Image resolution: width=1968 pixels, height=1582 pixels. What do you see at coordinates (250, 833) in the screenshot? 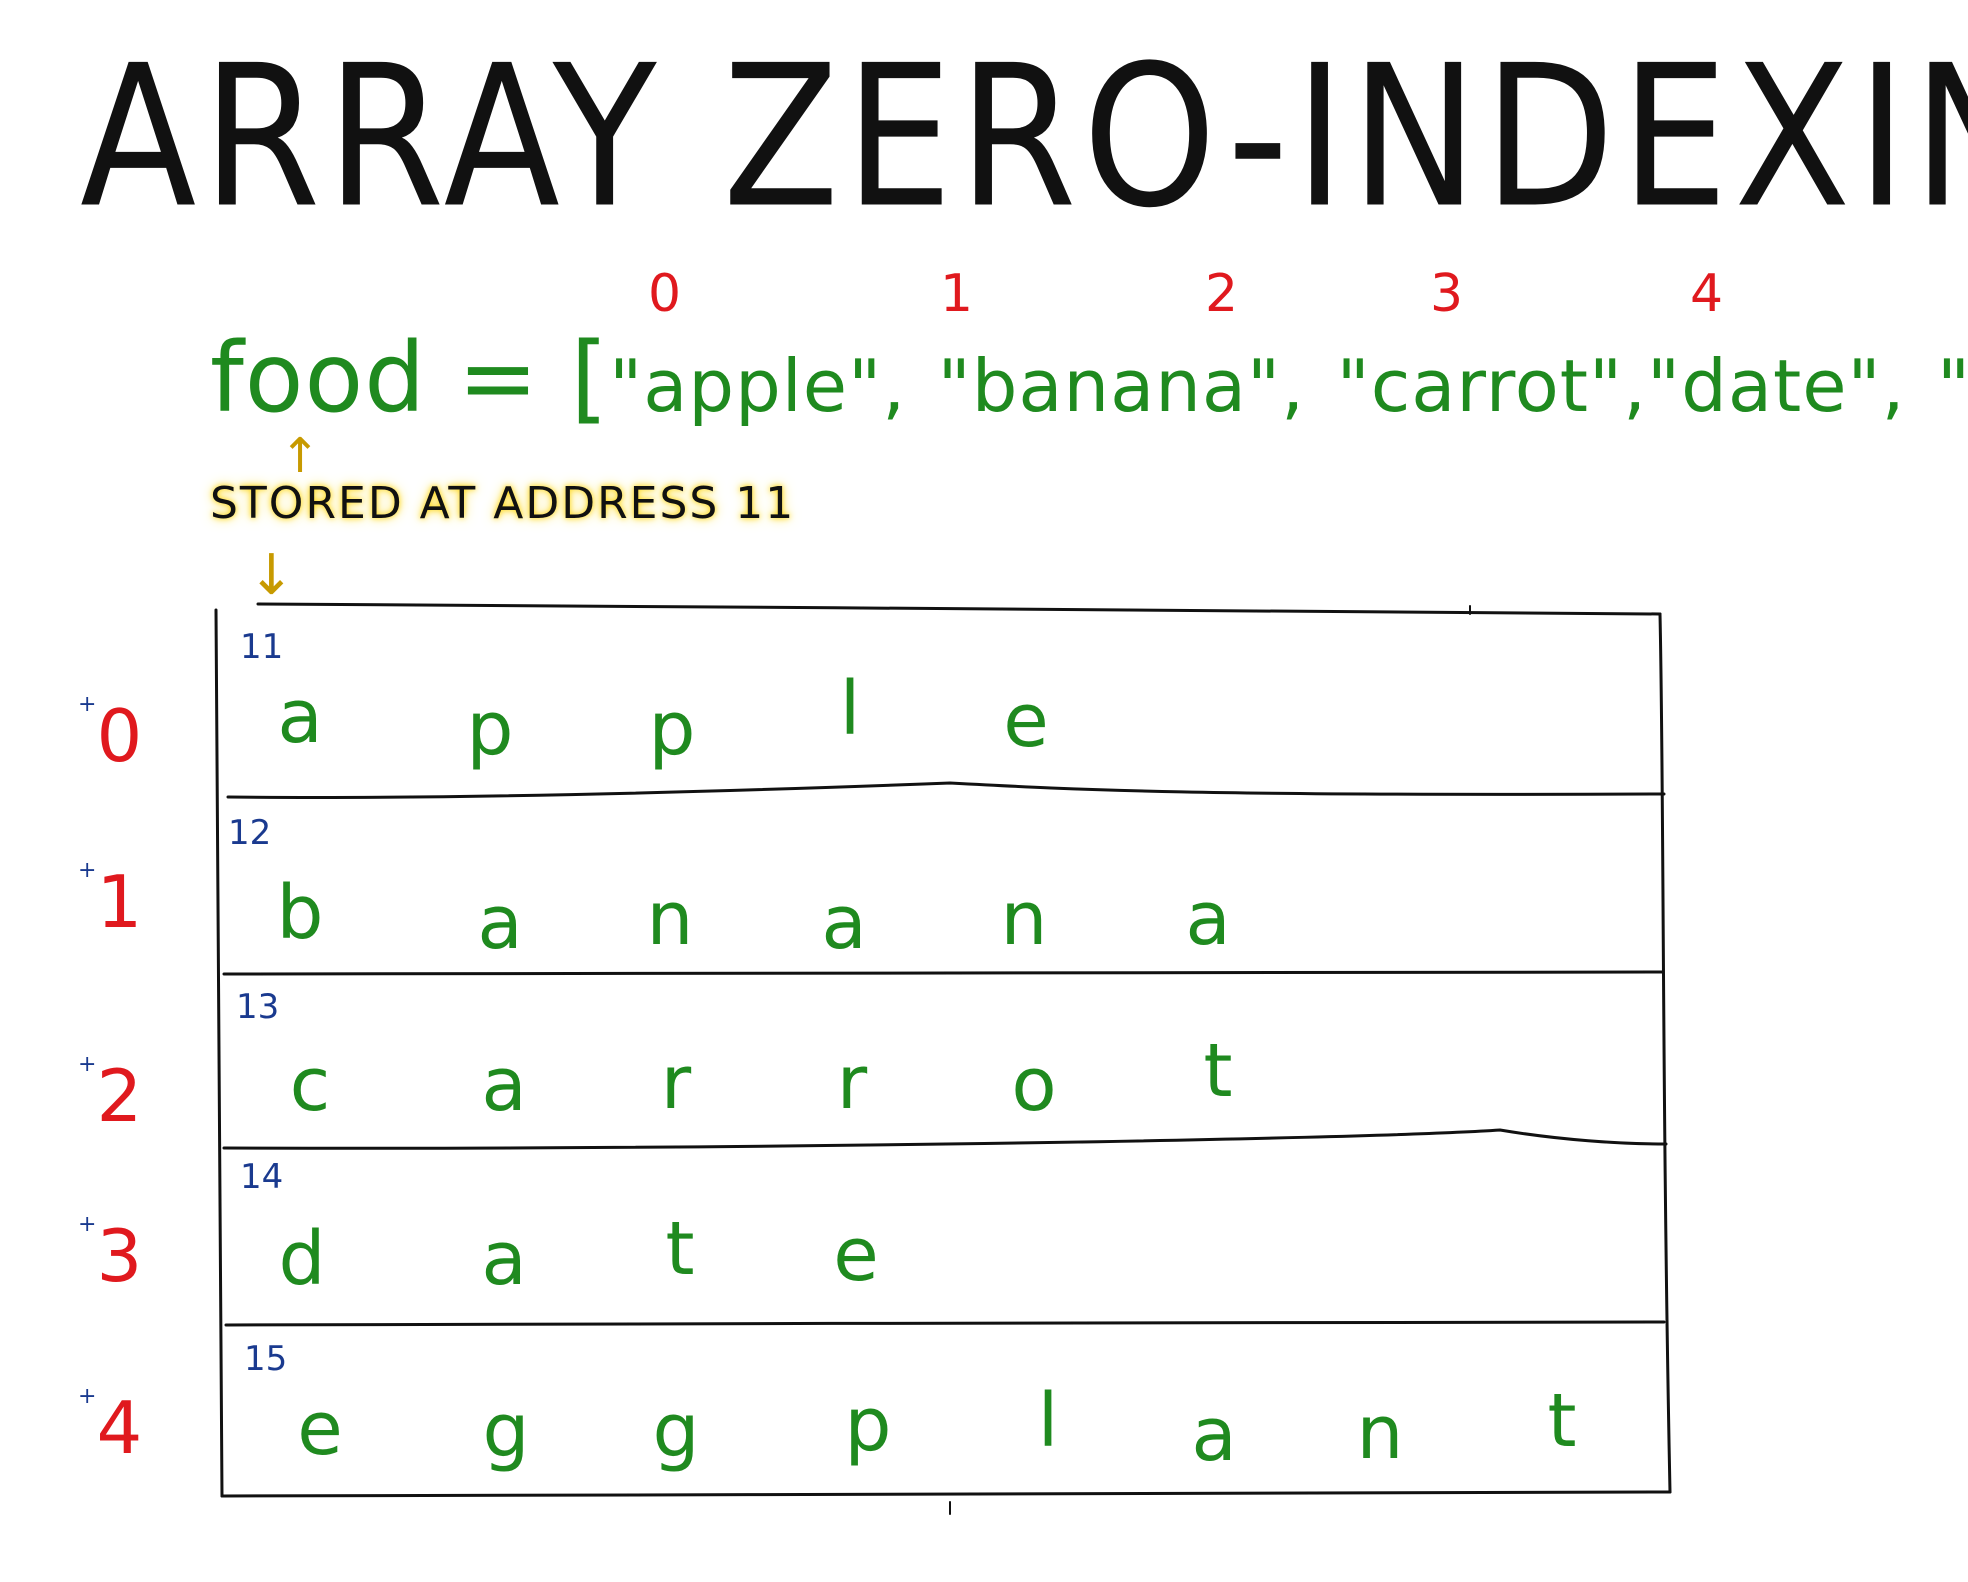
I see `row-address-1: 12` at bounding box center [250, 833].